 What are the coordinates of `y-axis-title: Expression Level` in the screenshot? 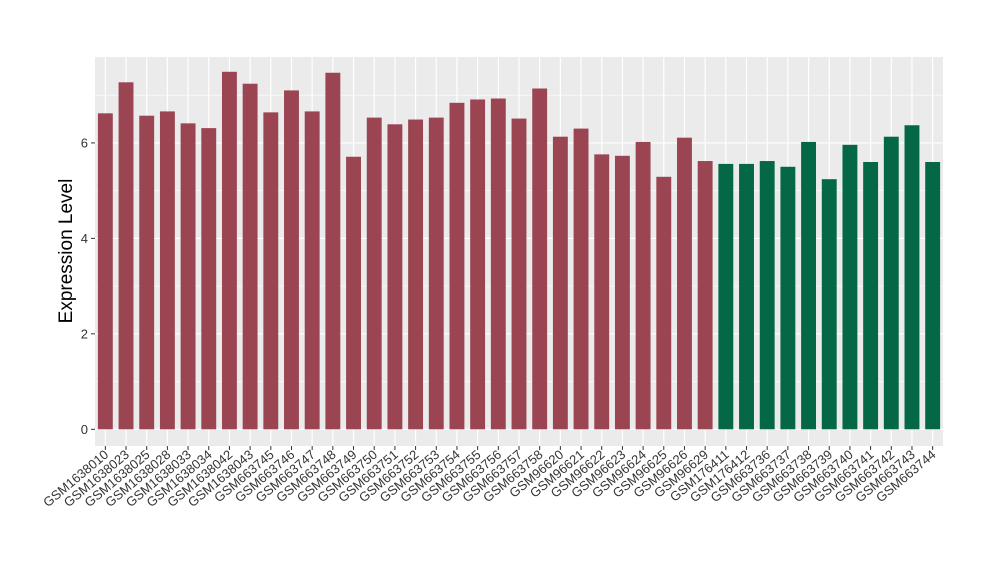 It's located at (66, 251).